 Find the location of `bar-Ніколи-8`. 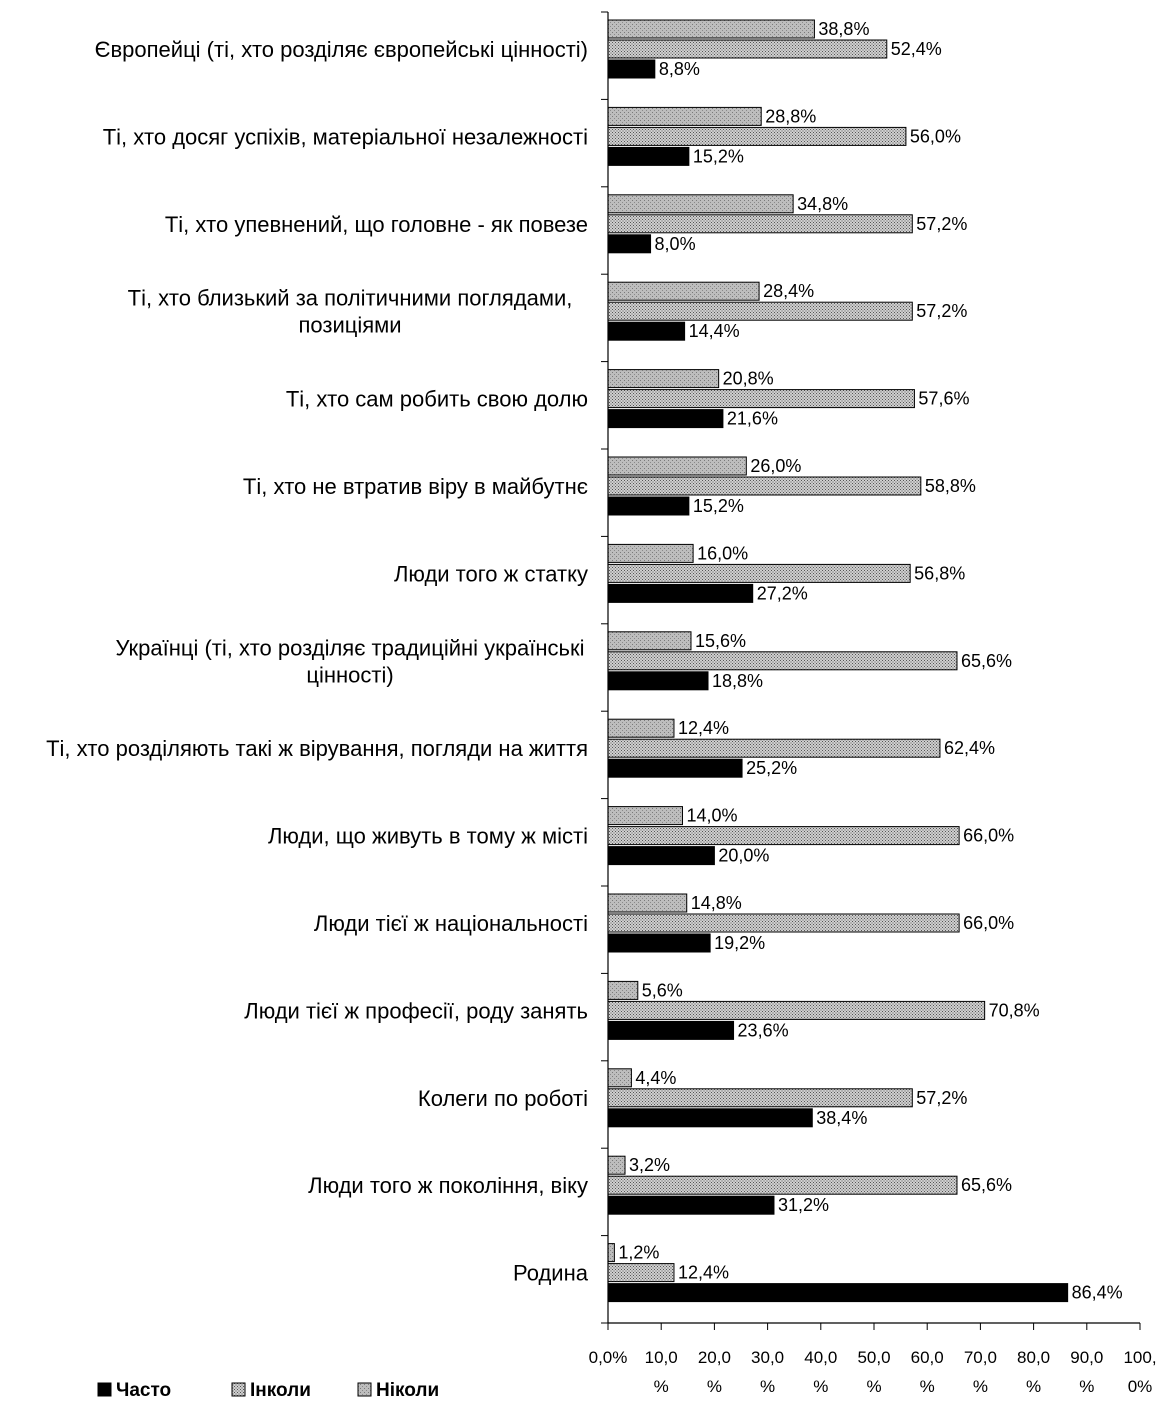

bar-Ніколи-8 is located at coordinates (649, 641).